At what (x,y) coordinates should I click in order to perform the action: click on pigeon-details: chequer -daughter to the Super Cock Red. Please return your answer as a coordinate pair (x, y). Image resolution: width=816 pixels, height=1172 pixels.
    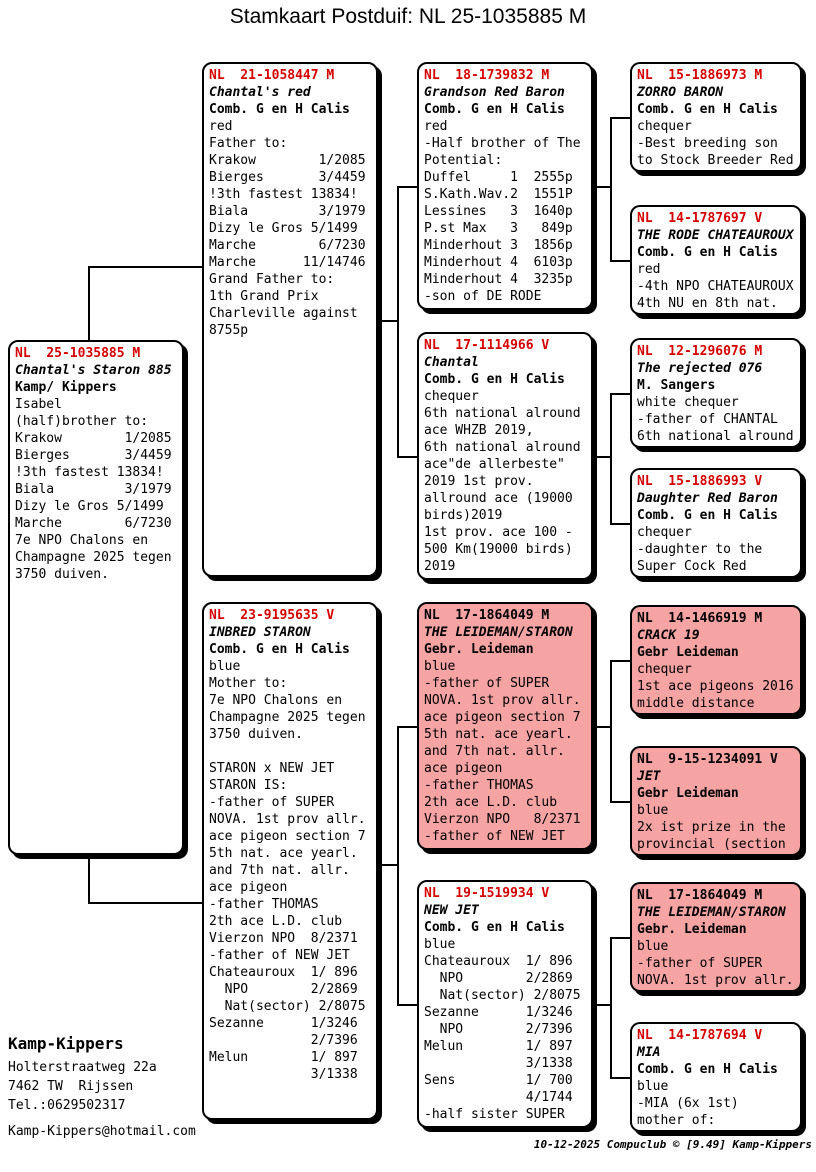
    Looking at the image, I should click on (700, 549).